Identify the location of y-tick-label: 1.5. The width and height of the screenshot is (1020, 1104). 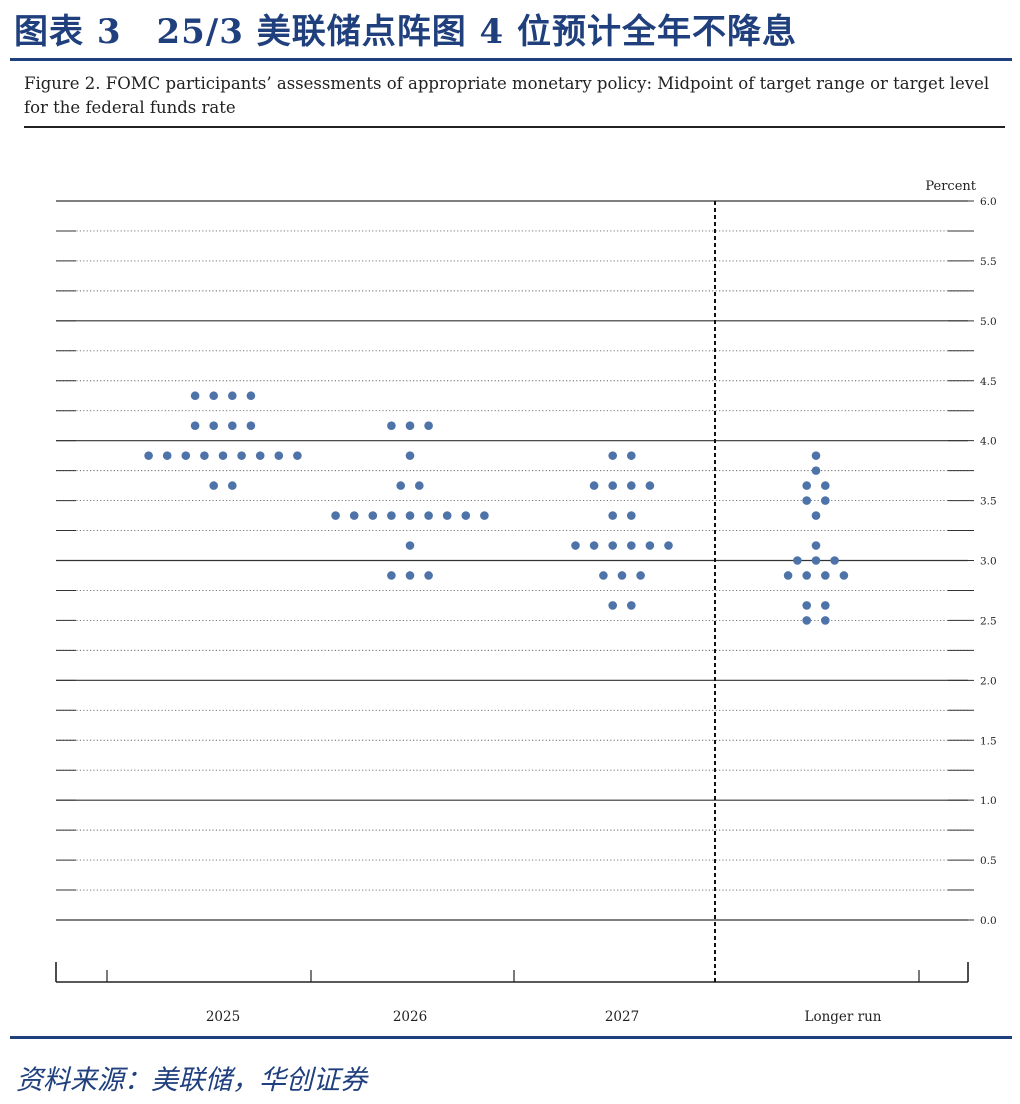
(988, 741).